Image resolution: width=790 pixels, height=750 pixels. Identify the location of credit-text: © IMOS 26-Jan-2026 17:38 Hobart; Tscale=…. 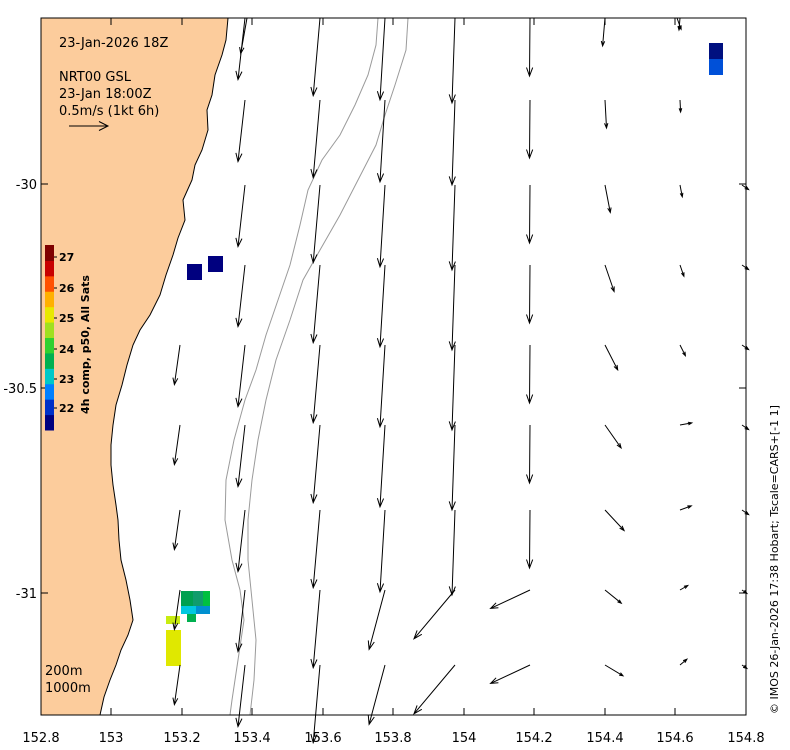
(774, 559).